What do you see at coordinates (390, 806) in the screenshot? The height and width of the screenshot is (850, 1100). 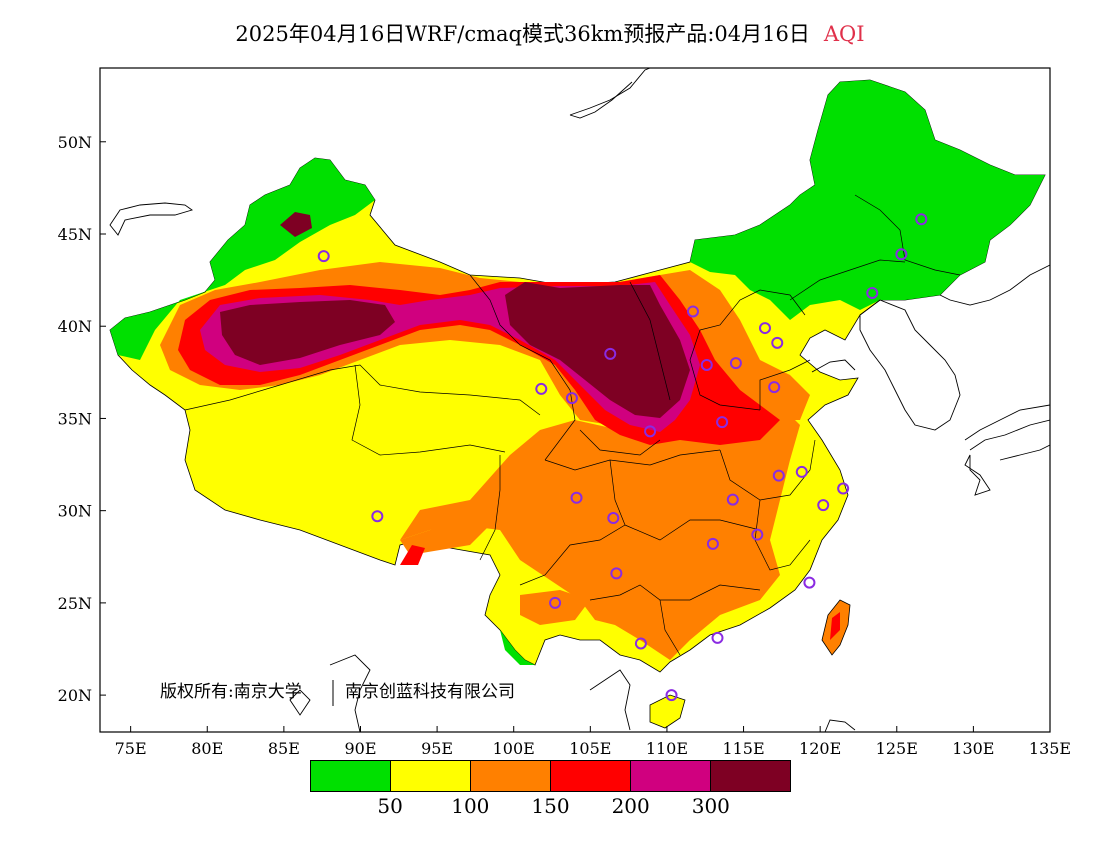 I see `legend-label: 50` at bounding box center [390, 806].